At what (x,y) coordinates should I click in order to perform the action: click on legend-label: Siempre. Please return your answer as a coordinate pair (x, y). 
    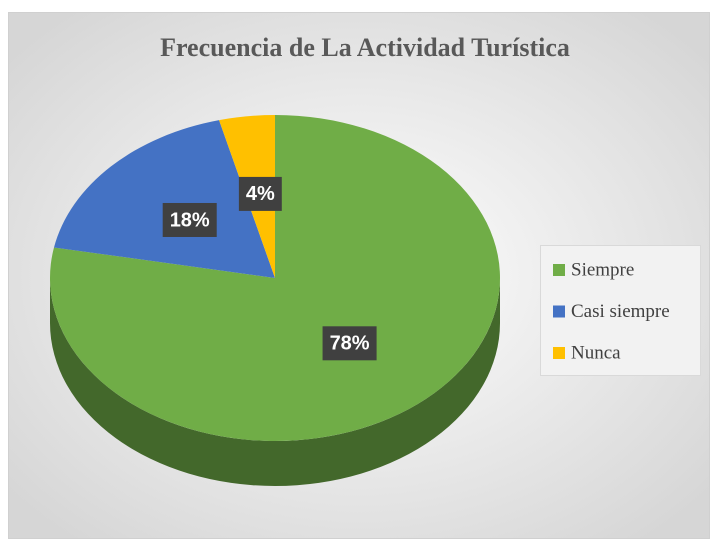
    Looking at the image, I should click on (602, 269).